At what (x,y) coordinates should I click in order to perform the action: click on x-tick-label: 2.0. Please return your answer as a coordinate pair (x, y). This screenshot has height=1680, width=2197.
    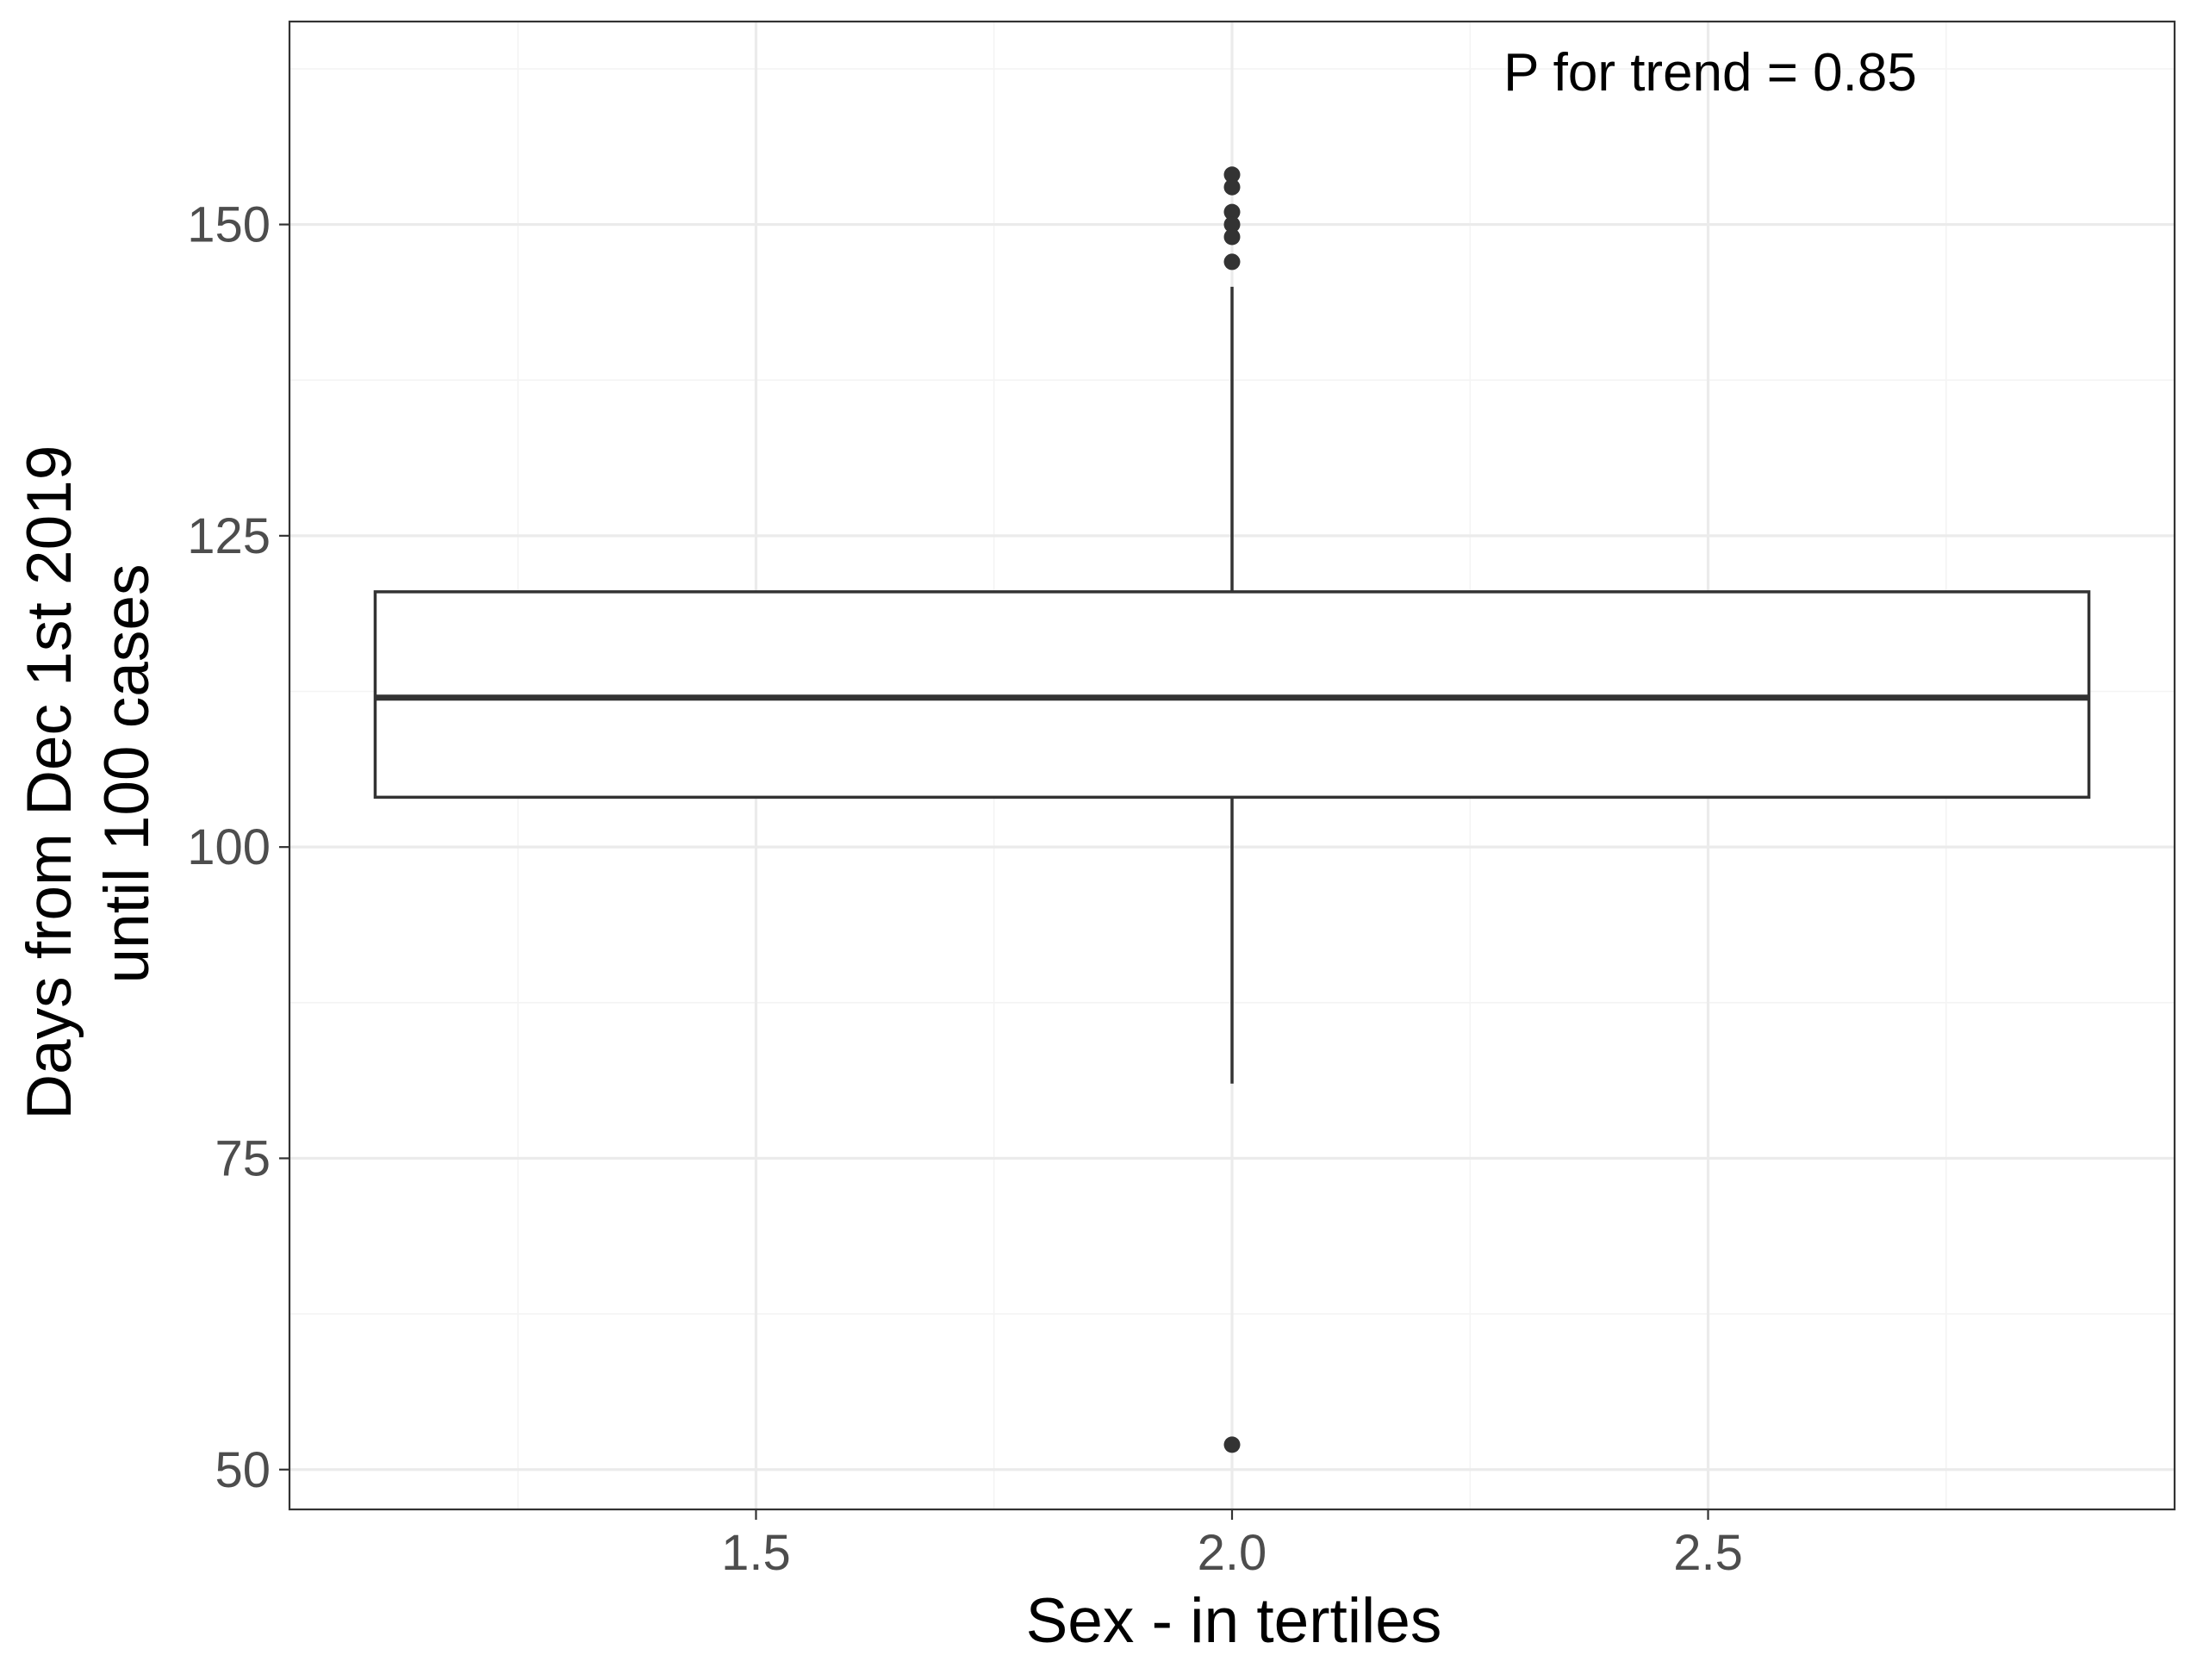
    Looking at the image, I should click on (1232, 1553).